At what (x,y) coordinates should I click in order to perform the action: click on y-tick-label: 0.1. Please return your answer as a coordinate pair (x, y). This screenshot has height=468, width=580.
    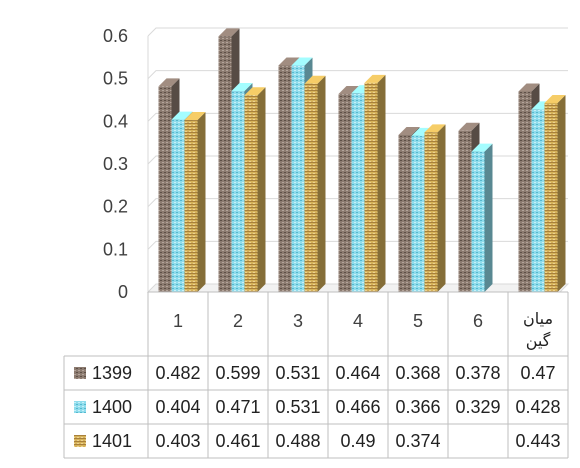
    Looking at the image, I should click on (115, 249).